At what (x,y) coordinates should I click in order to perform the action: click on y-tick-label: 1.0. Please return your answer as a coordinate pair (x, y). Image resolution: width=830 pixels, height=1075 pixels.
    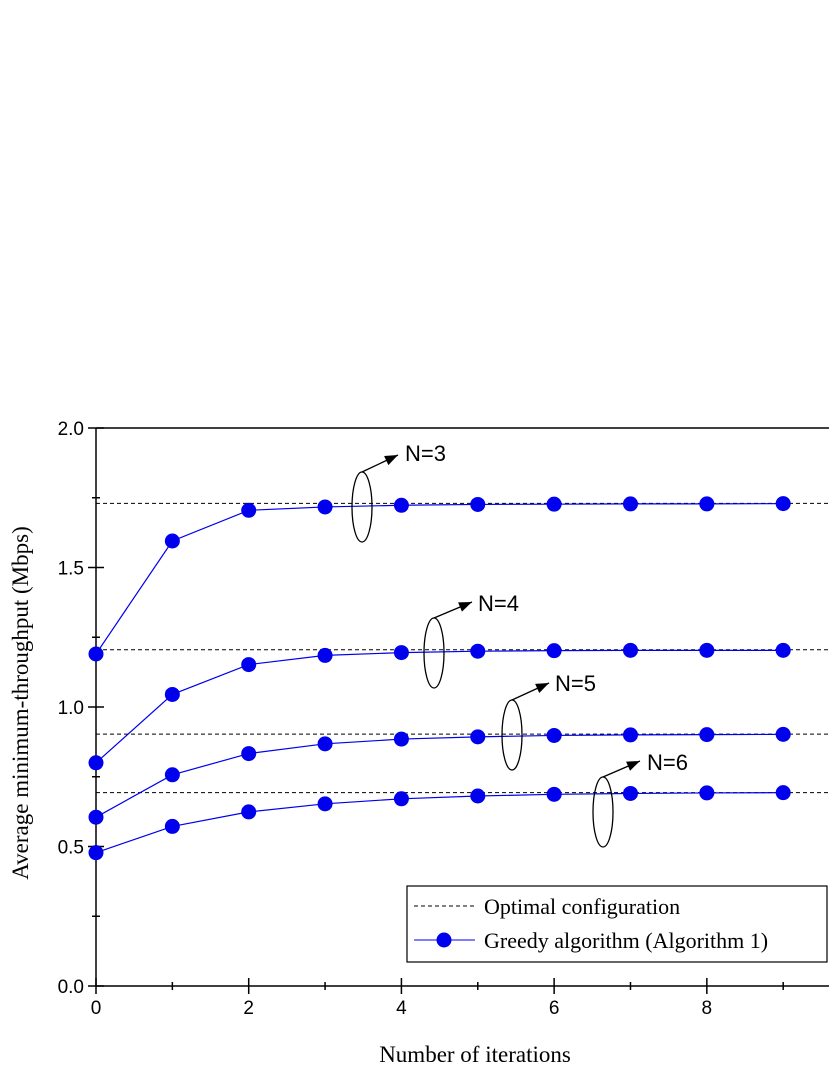
    Looking at the image, I should click on (71, 708).